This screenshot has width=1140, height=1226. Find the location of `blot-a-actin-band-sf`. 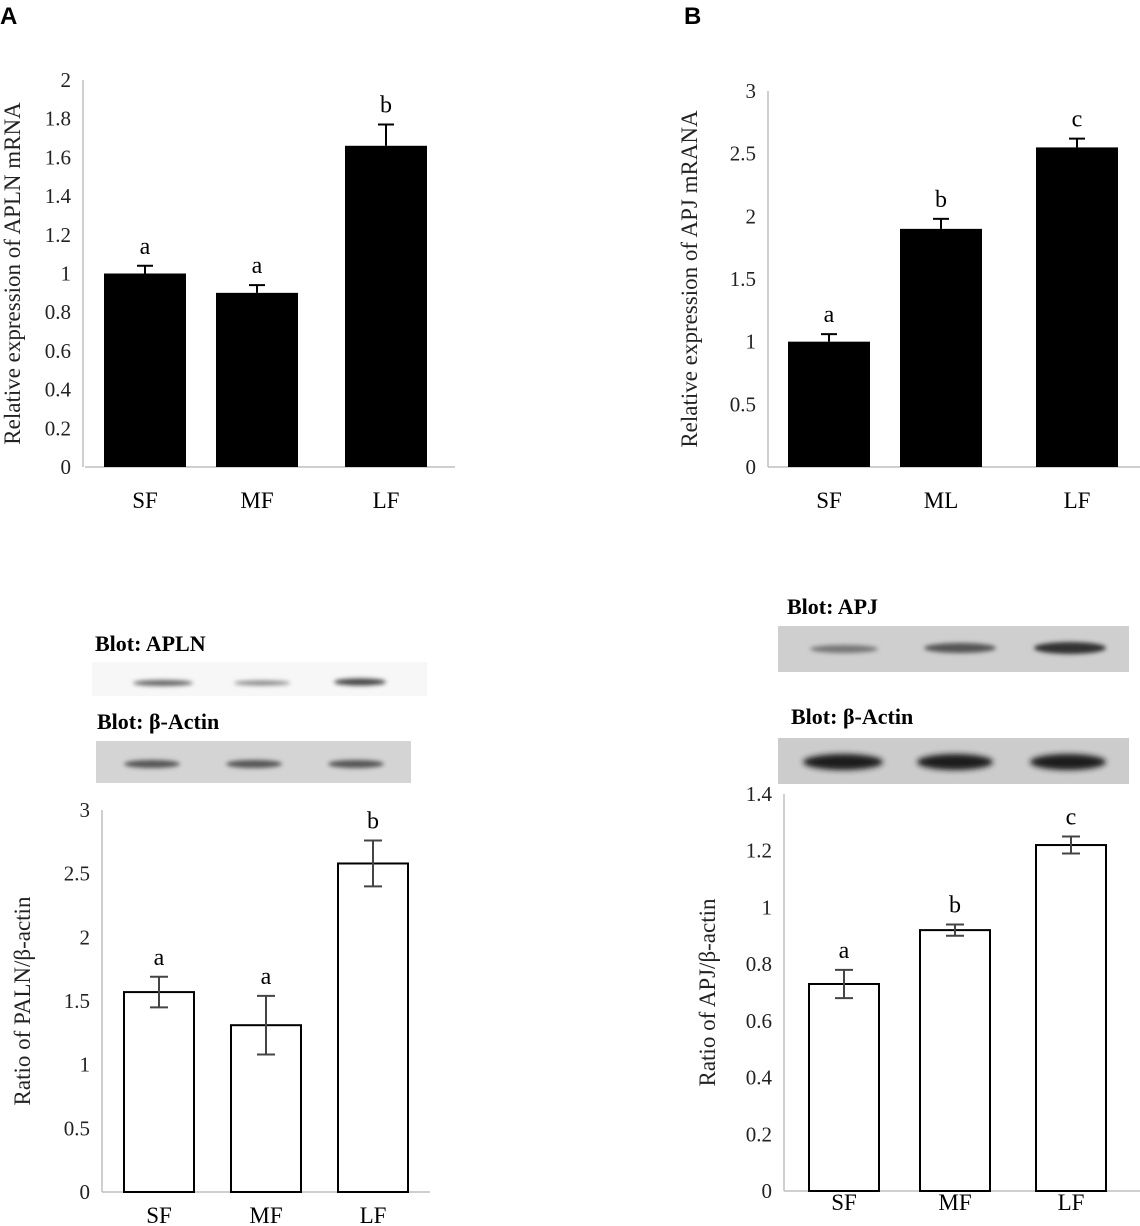

blot-a-actin-band-sf is located at coordinates (152, 764).